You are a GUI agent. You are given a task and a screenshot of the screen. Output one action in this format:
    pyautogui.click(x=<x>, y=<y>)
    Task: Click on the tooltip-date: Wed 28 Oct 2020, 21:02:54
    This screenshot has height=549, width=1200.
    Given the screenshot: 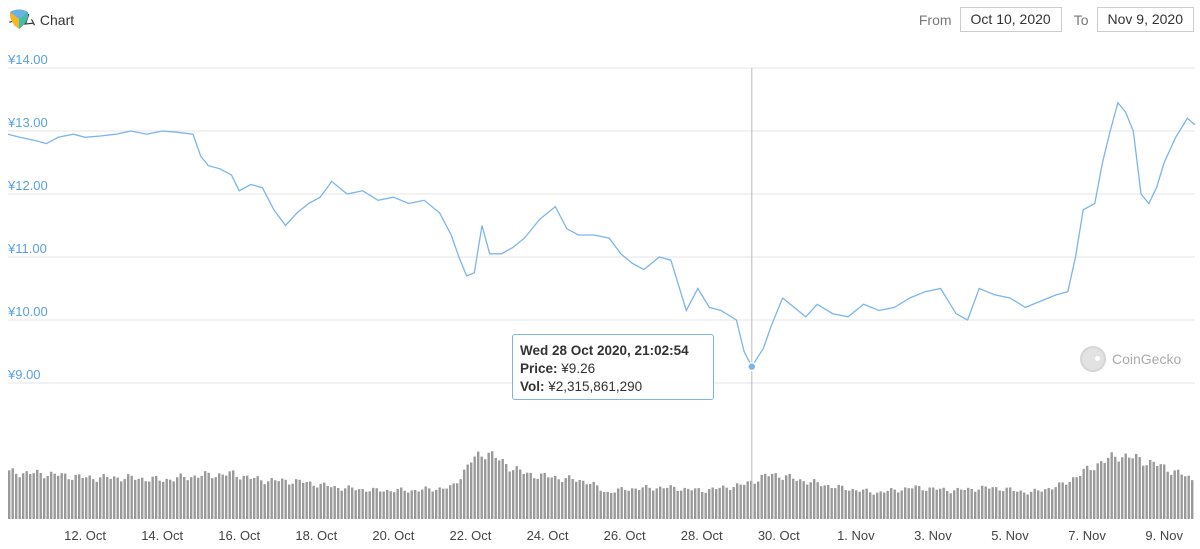 What is the action you would take?
    pyautogui.click(x=604, y=350)
    